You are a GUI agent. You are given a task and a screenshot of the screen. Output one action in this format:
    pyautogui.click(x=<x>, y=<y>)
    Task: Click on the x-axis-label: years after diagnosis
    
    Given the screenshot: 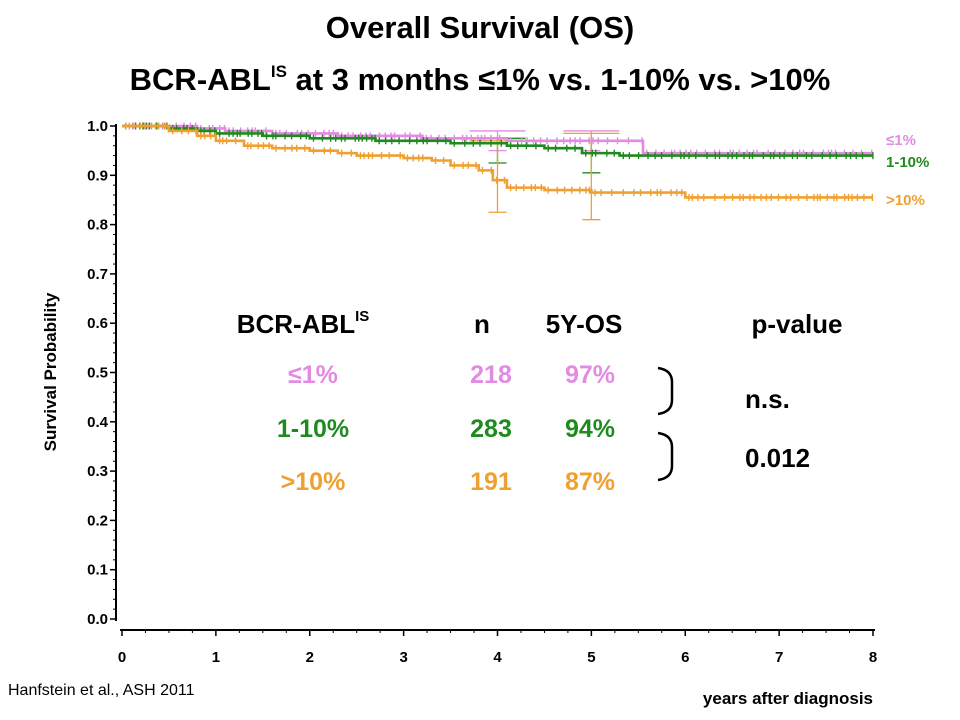 What is the action you would take?
    pyautogui.click(x=788, y=698)
    